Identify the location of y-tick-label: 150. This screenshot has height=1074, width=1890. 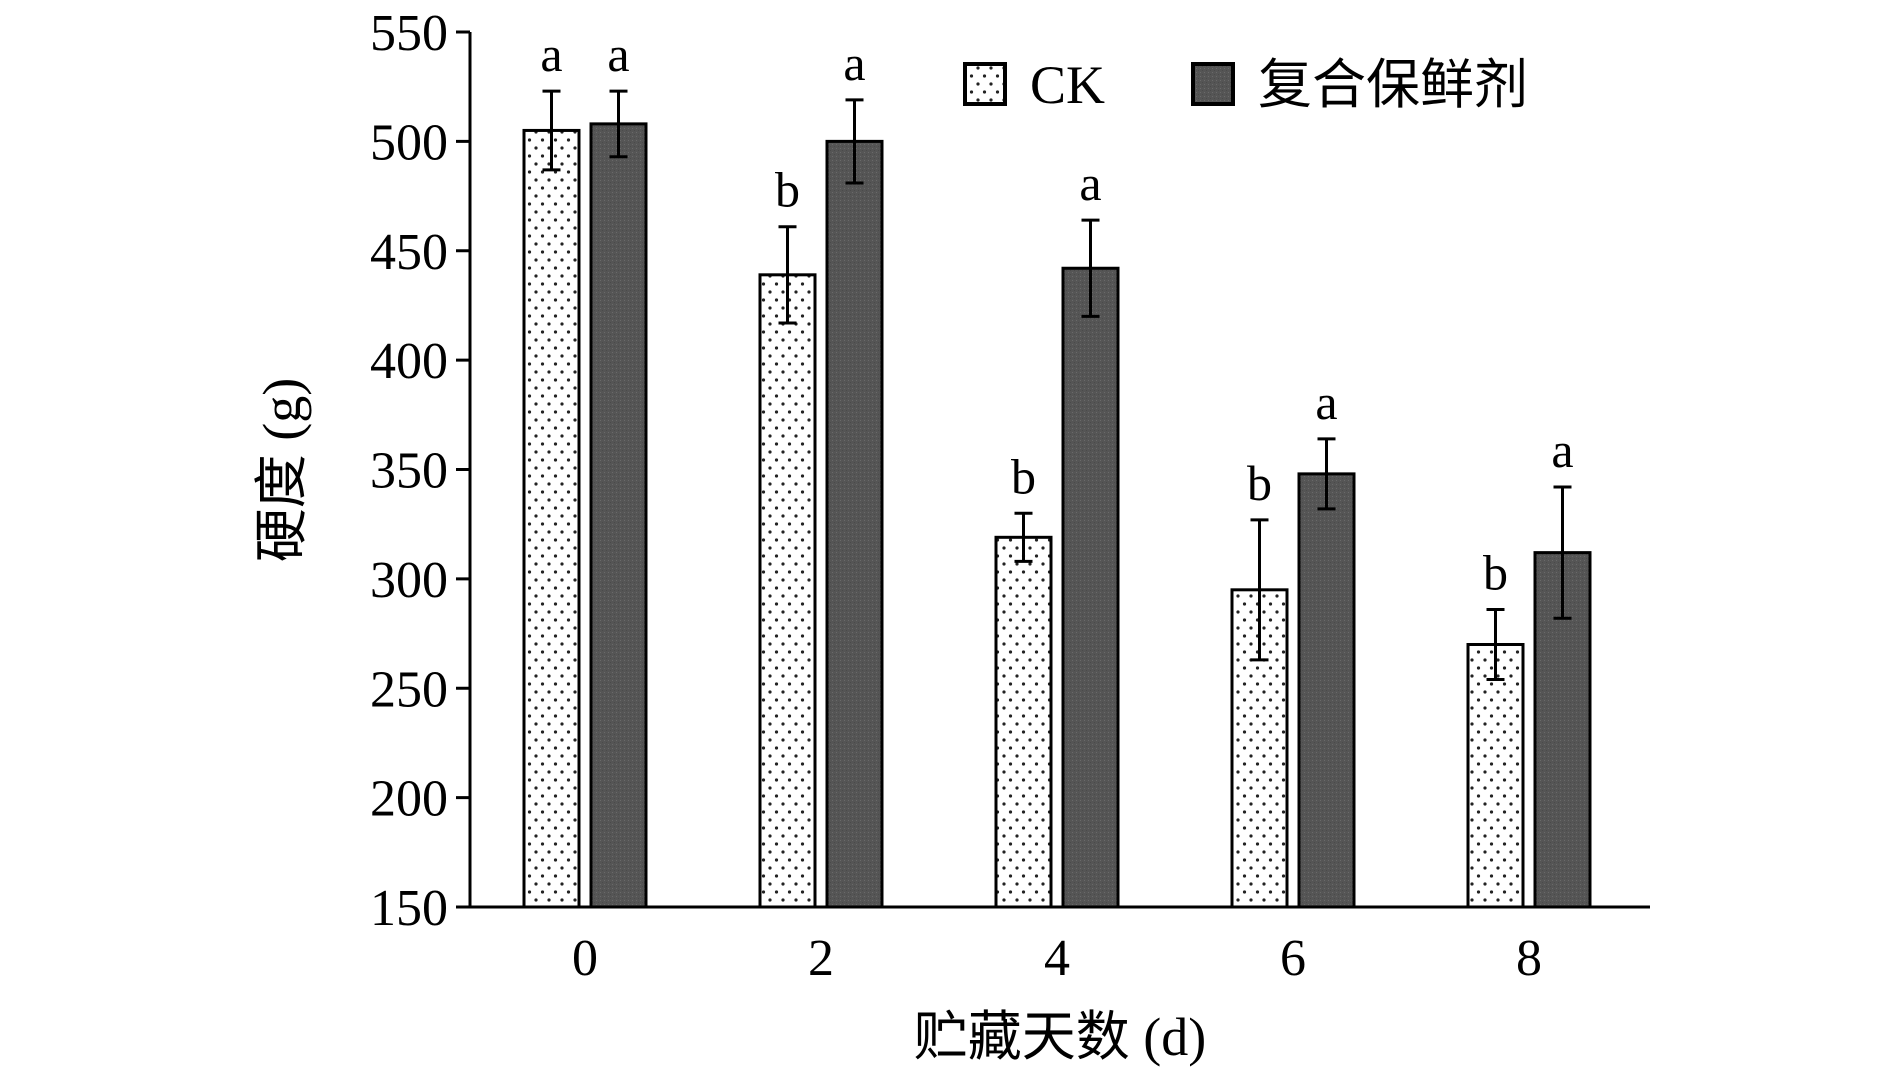
(409, 908).